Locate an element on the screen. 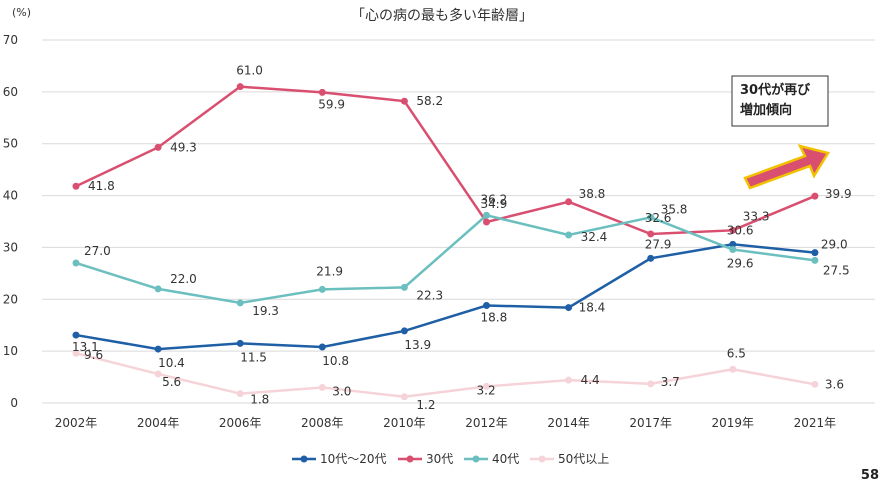 The width and height of the screenshot is (885, 483). chart-title: 「心の病の最も多い年齢層」 is located at coordinates (442, 15).